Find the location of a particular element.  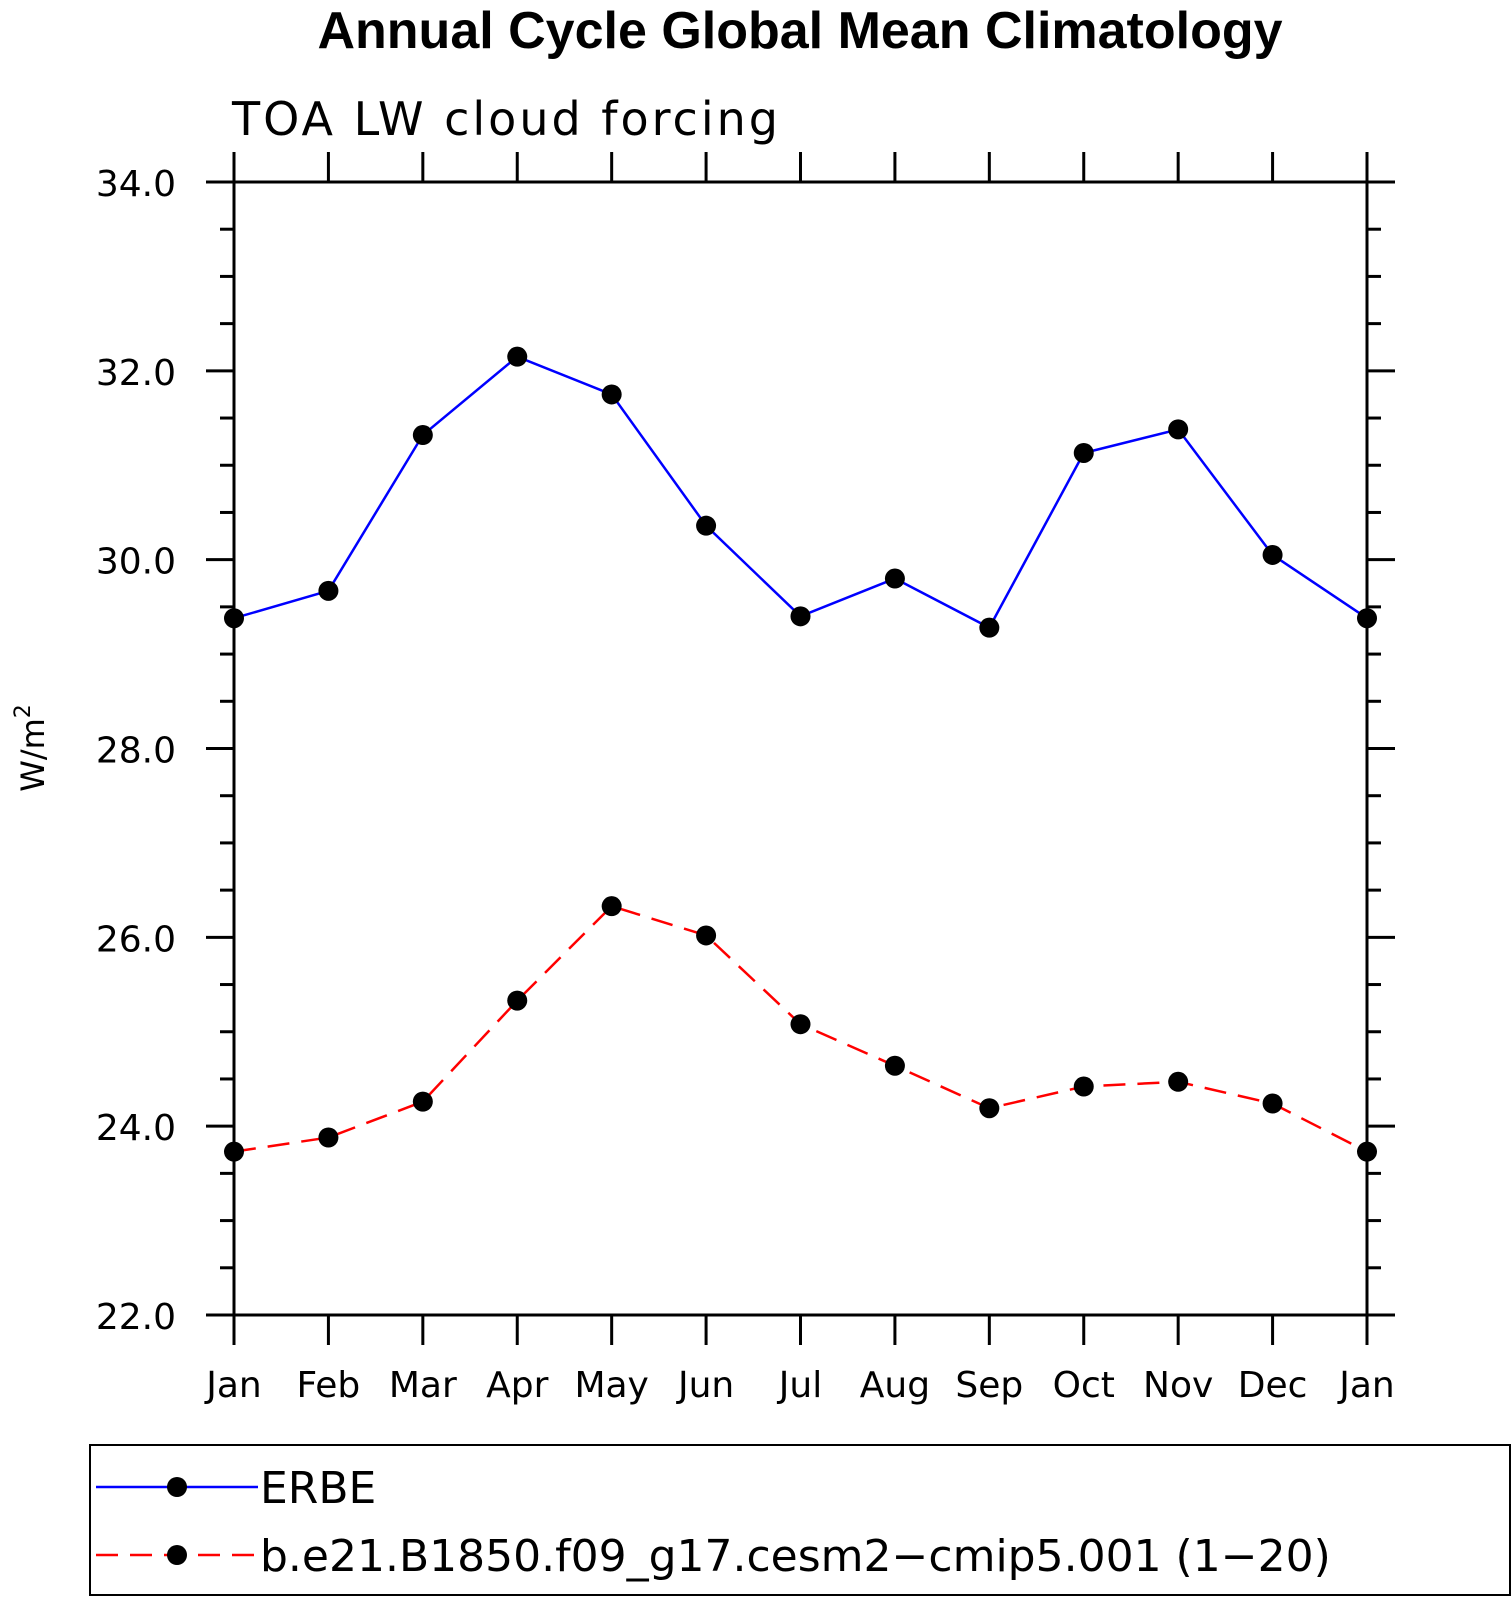

y-tick-label: 26.0 is located at coordinates (136, 939).